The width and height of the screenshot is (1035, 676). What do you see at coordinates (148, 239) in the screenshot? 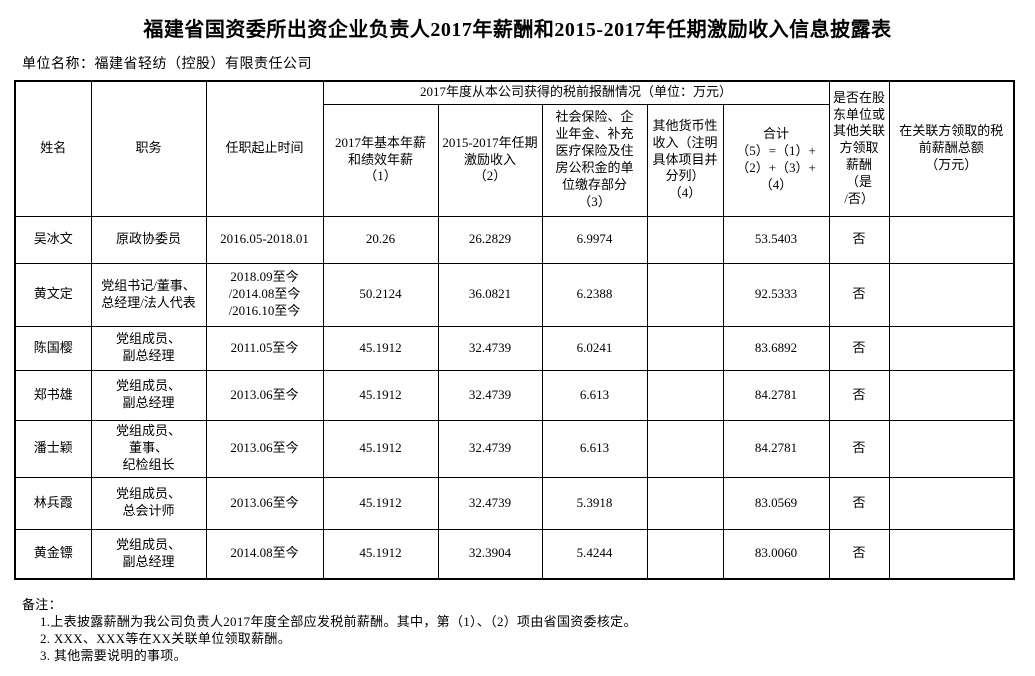
I see `cell-position: 原政协委员` at bounding box center [148, 239].